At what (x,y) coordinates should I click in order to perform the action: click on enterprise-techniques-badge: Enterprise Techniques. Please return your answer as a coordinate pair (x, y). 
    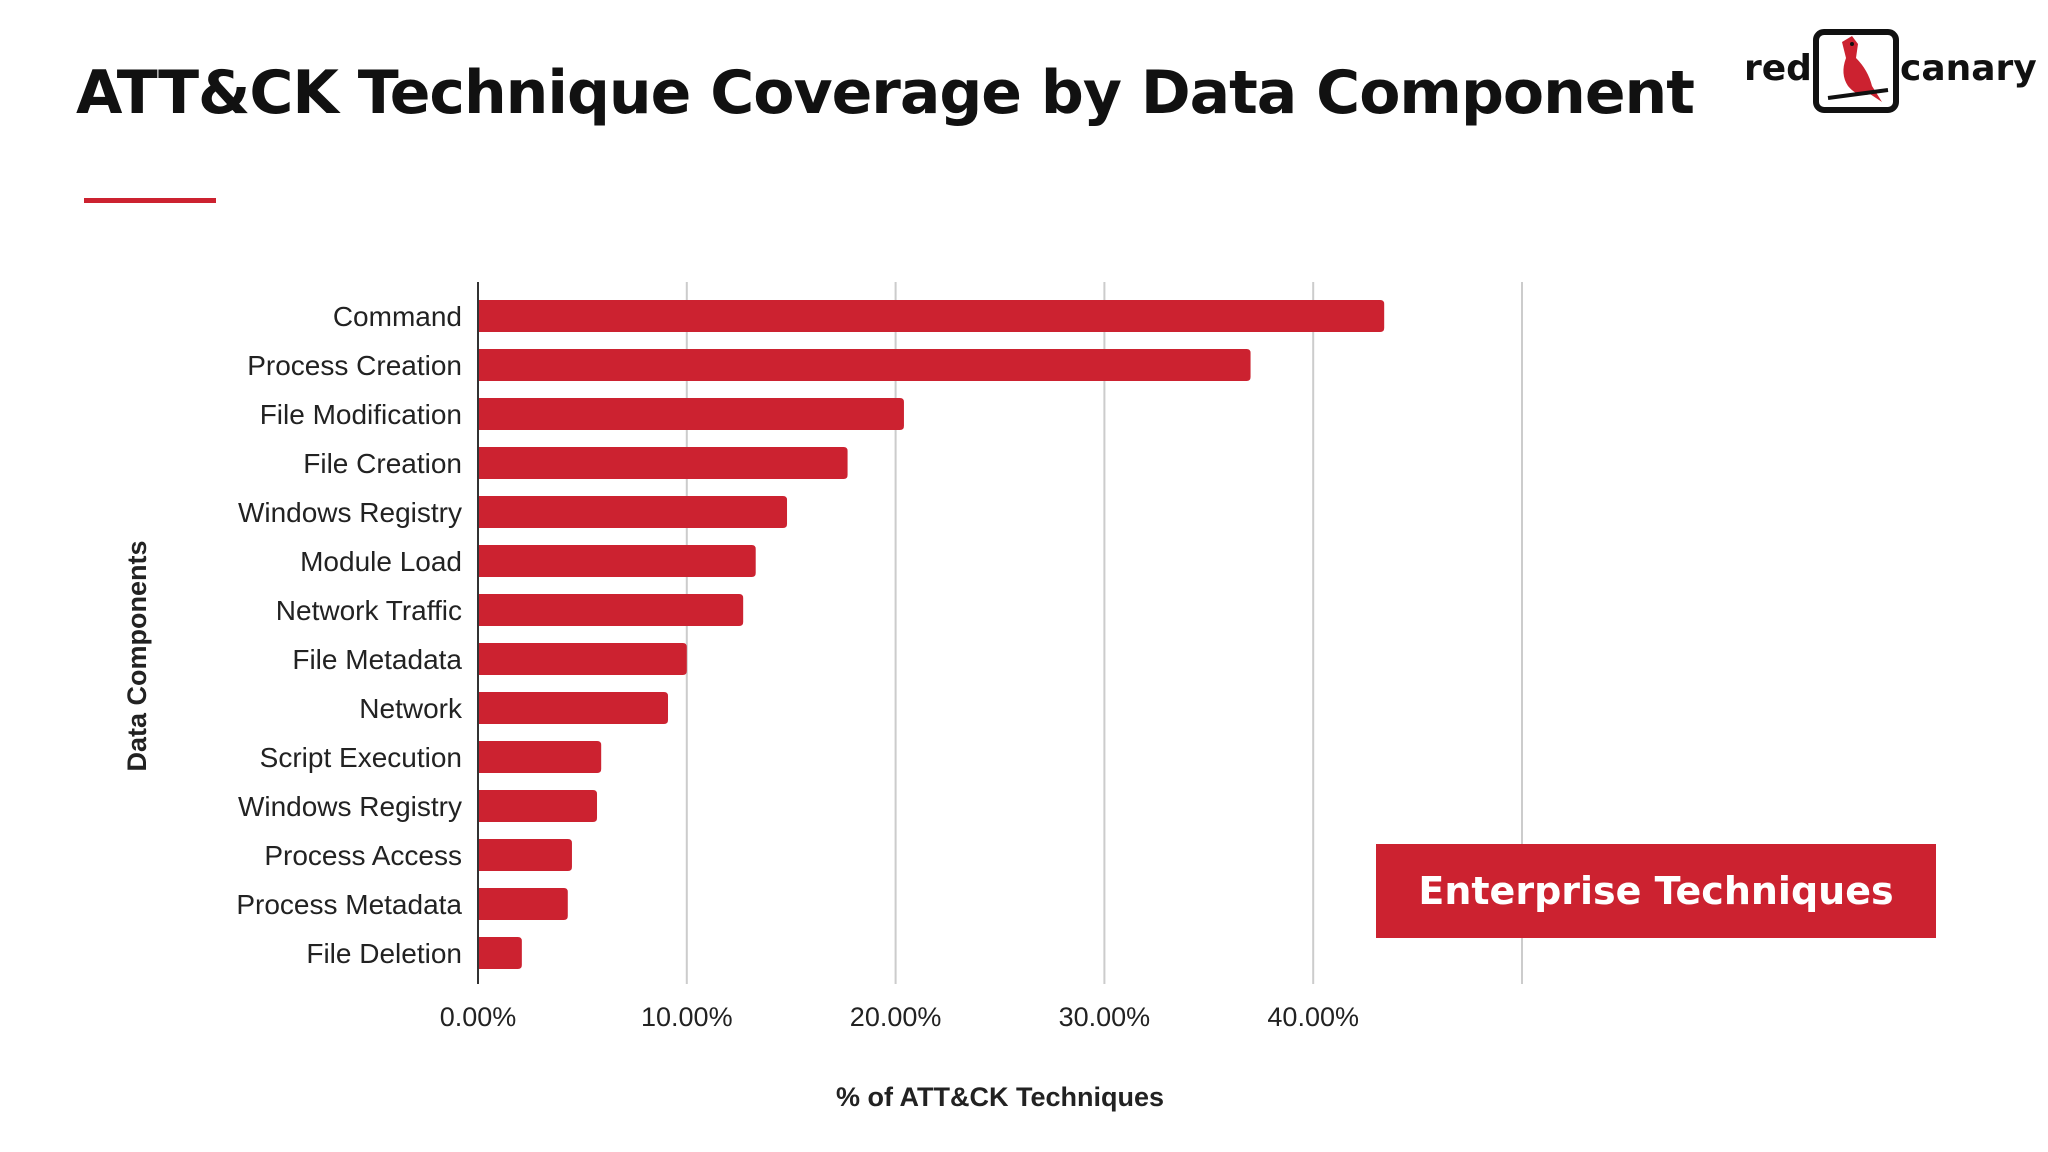
    Looking at the image, I should click on (1656, 891).